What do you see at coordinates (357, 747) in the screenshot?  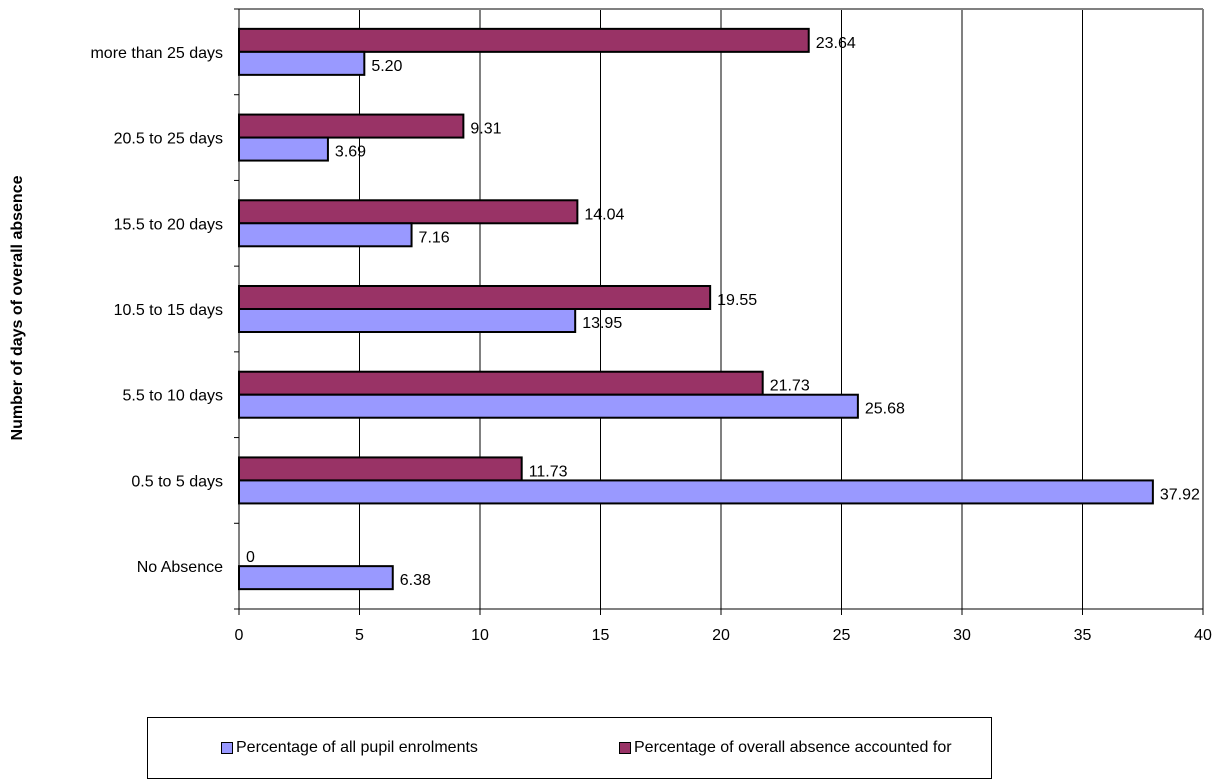 I see `legend-label-enrolments: Percentage of all pupil enrolments` at bounding box center [357, 747].